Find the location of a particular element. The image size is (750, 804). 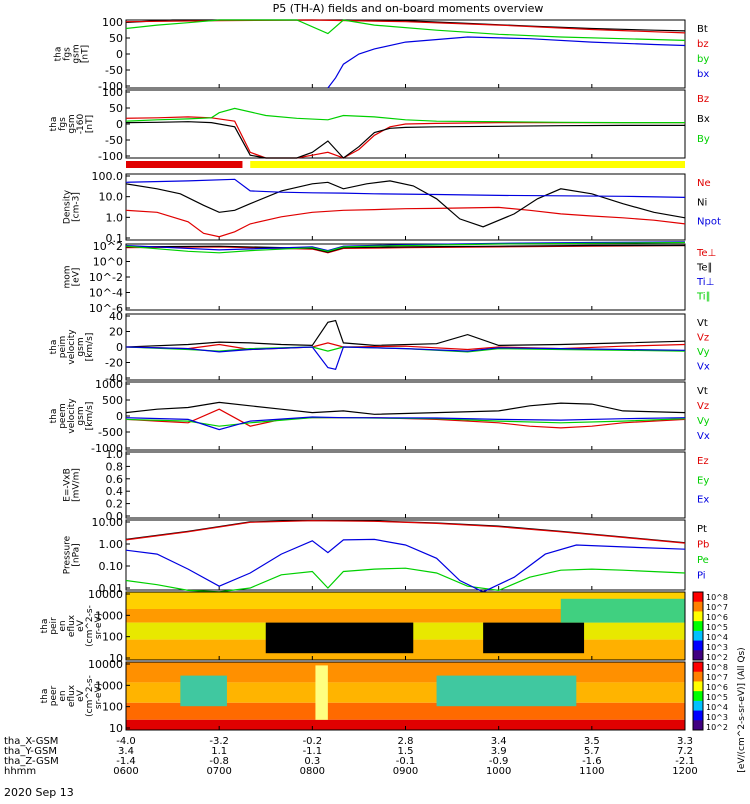

series-line-Ne is located at coordinates (405, 222).